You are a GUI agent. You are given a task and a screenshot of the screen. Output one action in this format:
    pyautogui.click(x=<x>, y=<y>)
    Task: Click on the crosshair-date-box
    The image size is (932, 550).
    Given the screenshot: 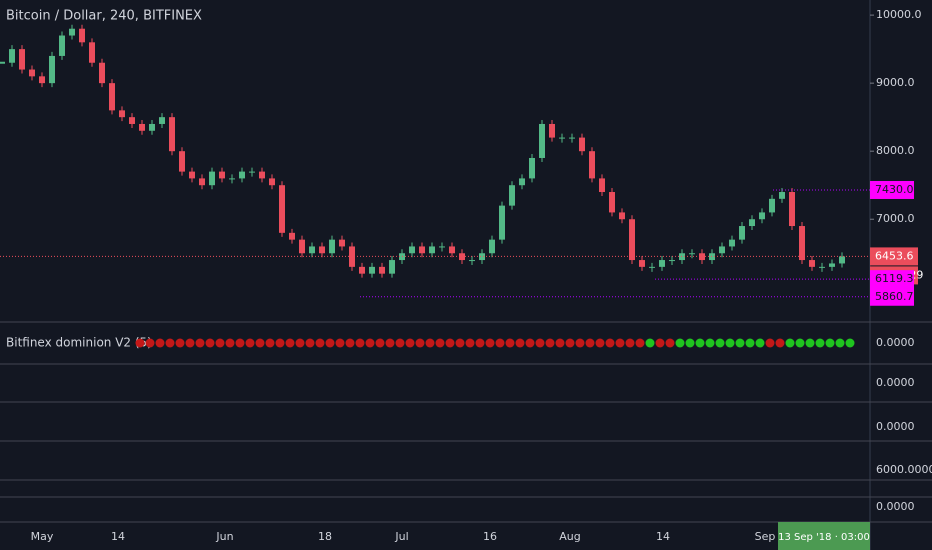 What is the action you would take?
    pyautogui.click(x=824, y=536)
    